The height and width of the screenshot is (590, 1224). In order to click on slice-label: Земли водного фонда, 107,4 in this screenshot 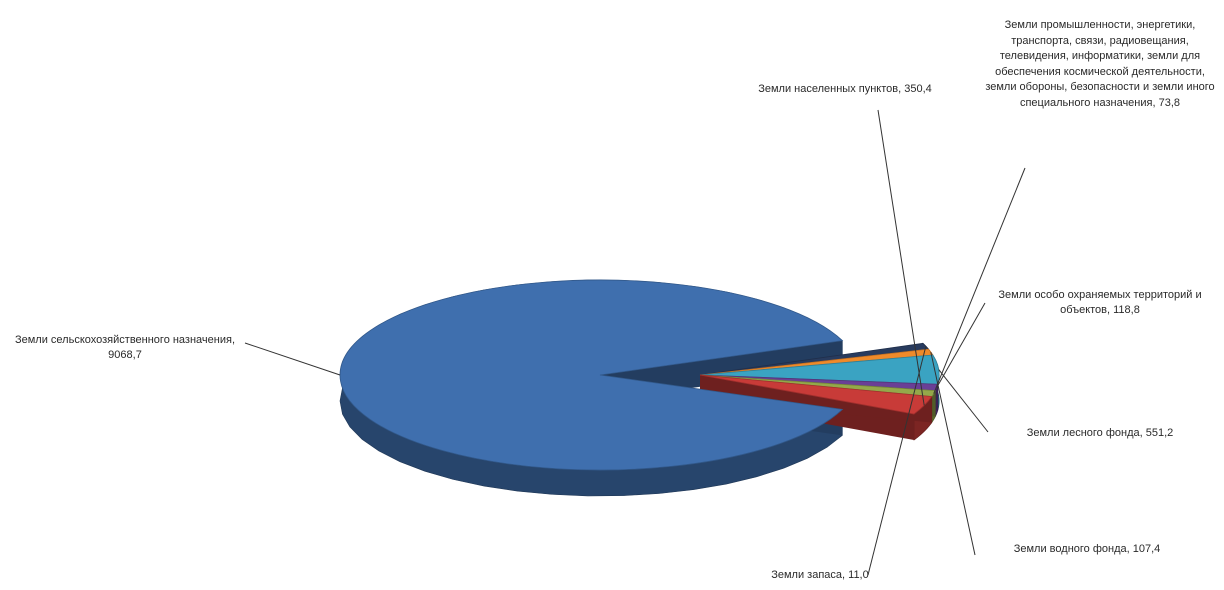, I will do `click(1087, 549)`.